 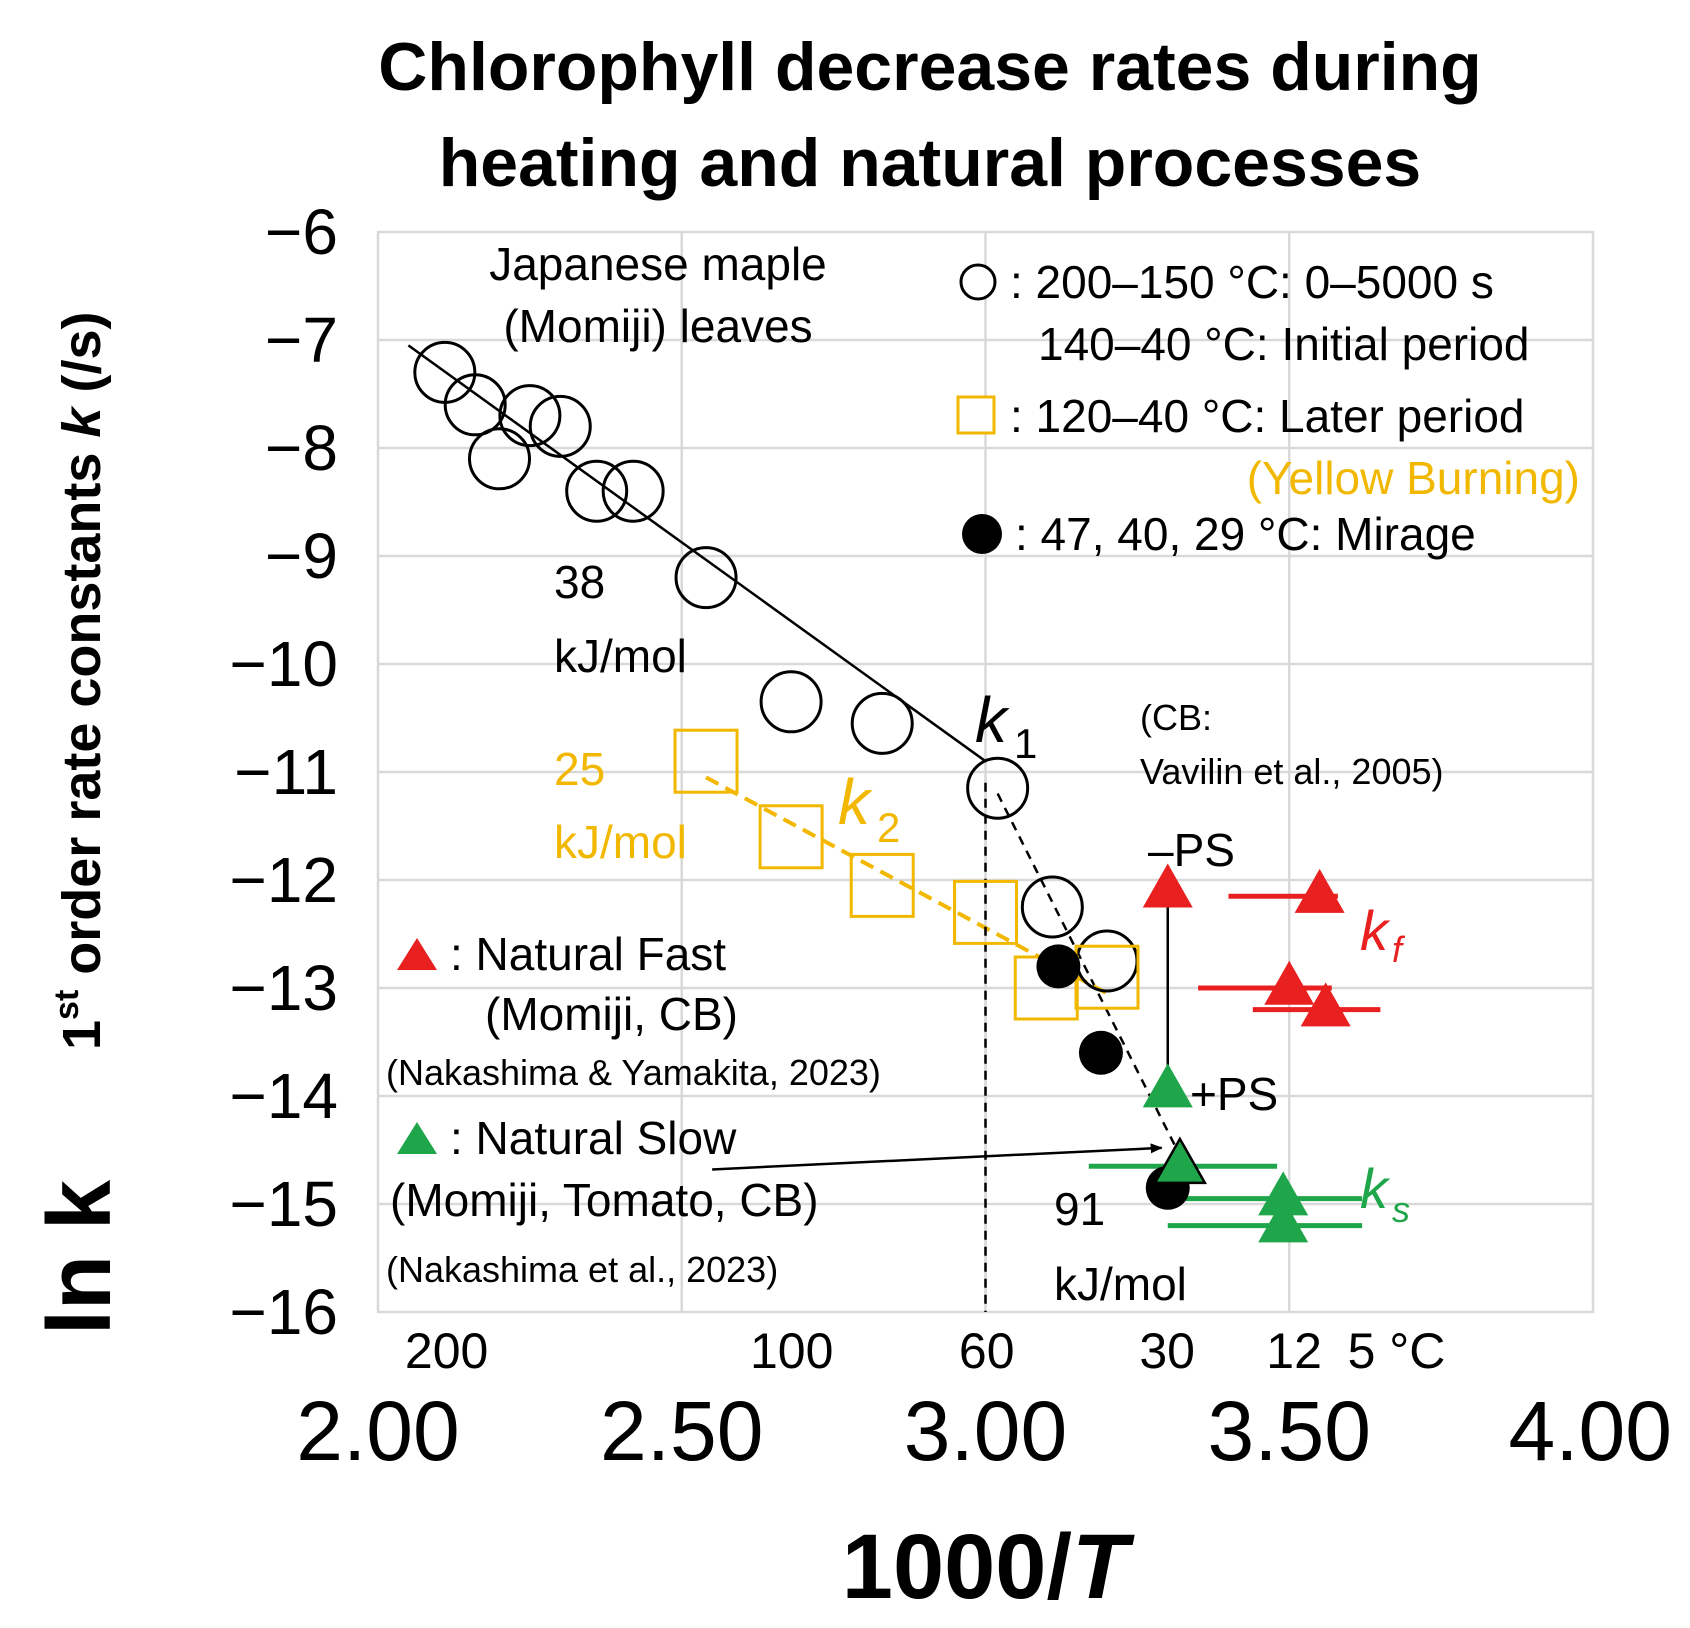 I want to click on natural-slow-arrow, so click(x=937, y=1157).